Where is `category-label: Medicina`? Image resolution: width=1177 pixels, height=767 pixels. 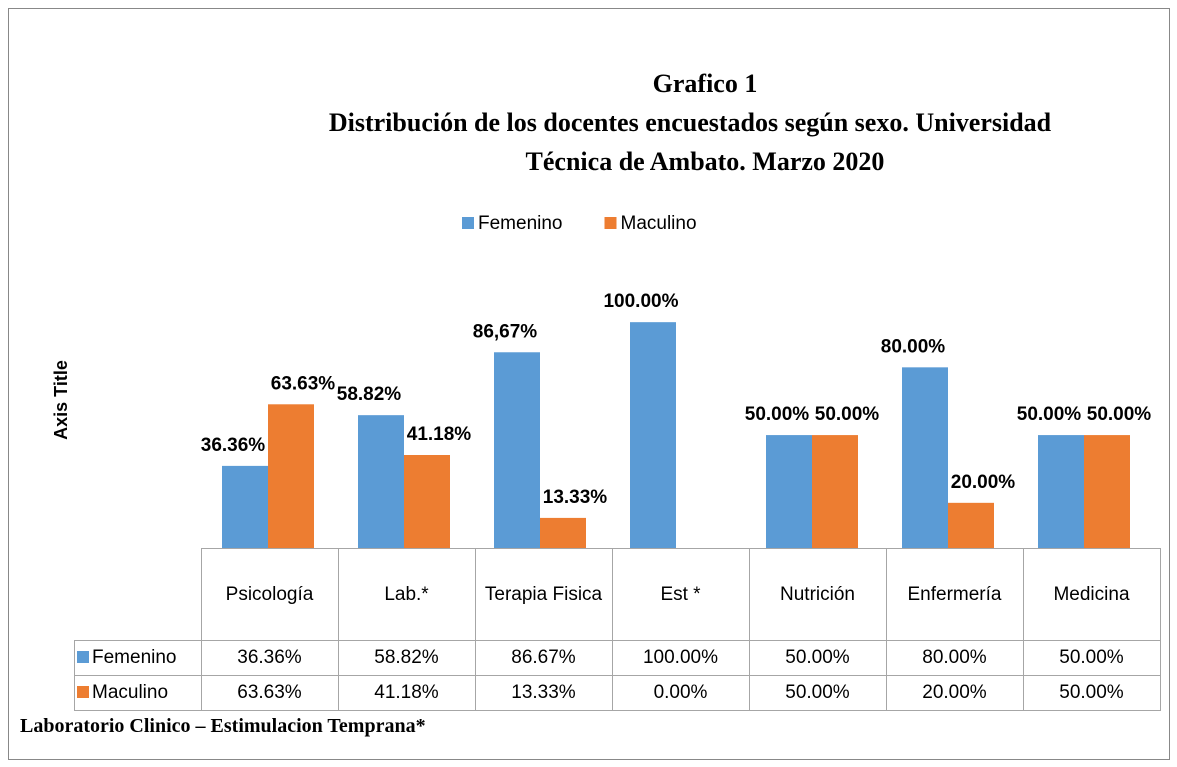
category-label: Medicina is located at coordinates (1091, 594).